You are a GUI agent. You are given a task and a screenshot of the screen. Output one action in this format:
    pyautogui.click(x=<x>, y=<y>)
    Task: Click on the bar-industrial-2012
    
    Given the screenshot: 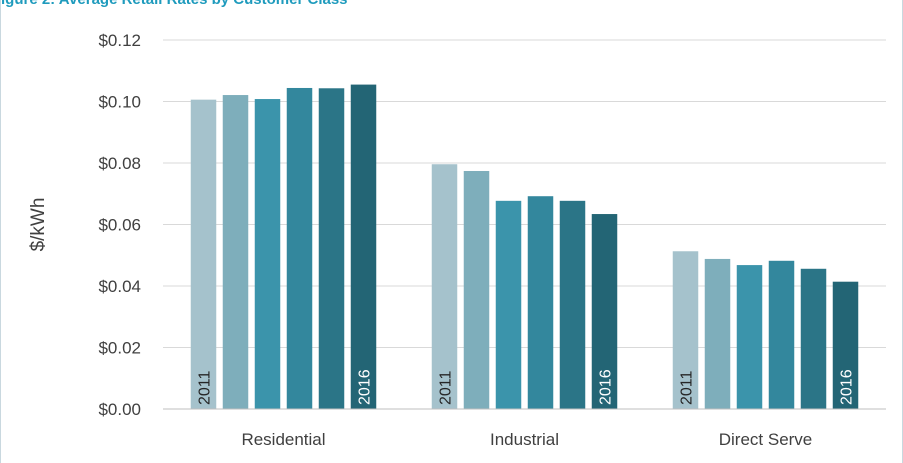 What is the action you would take?
    pyautogui.click(x=476, y=289)
    